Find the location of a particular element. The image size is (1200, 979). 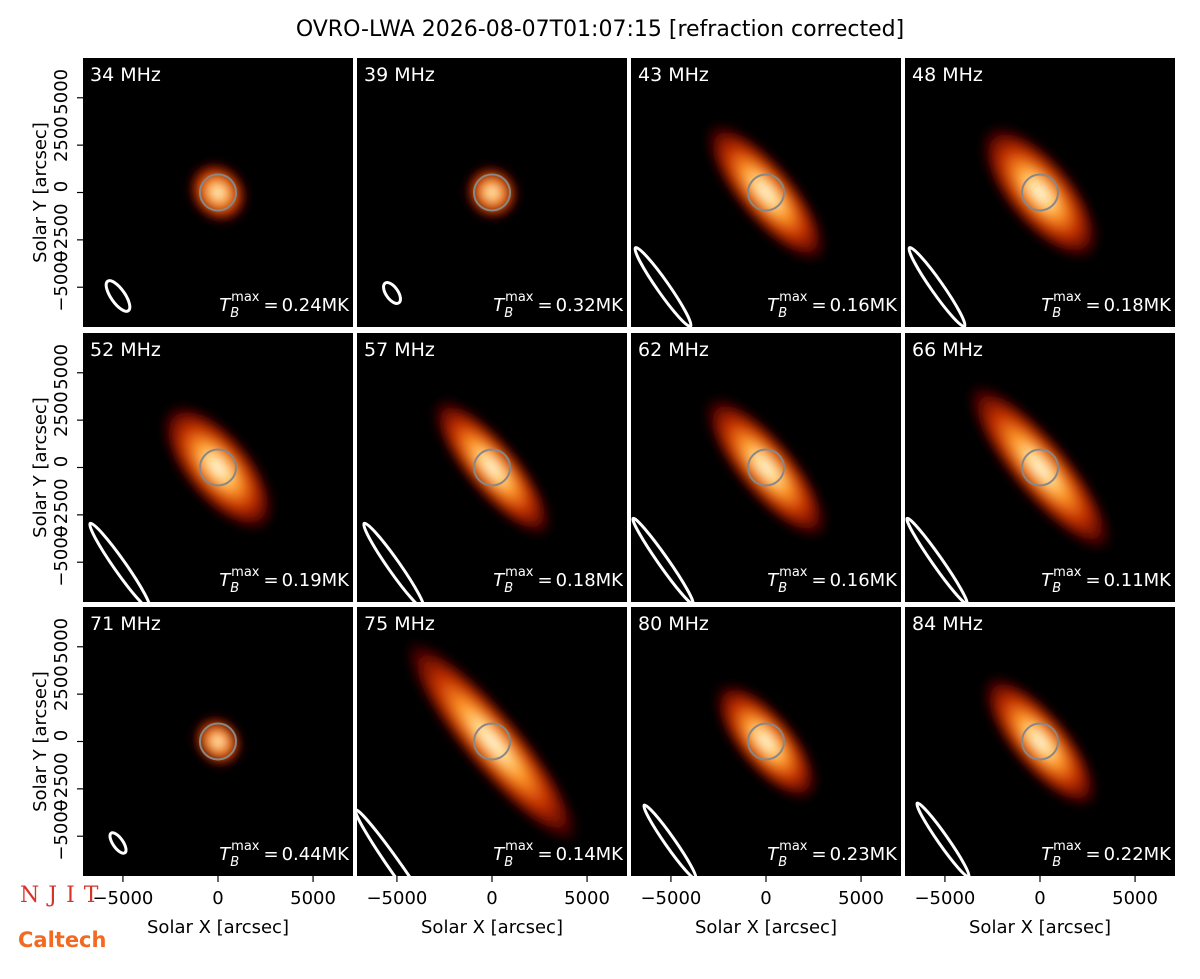

frequency-label: 84 MHz is located at coordinates (947, 624).